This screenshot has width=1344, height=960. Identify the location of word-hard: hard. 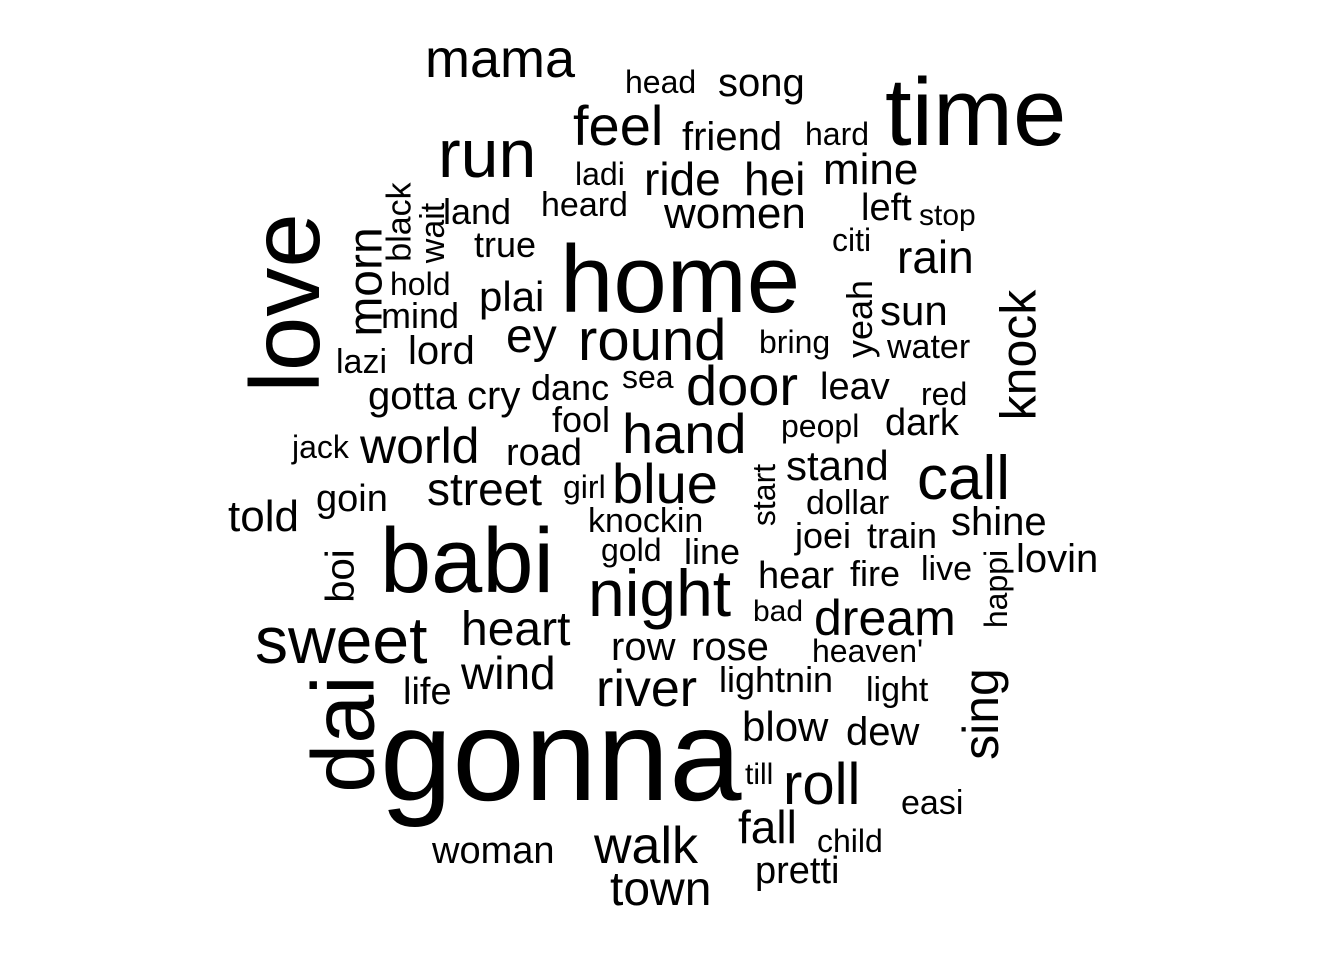
(837, 134).